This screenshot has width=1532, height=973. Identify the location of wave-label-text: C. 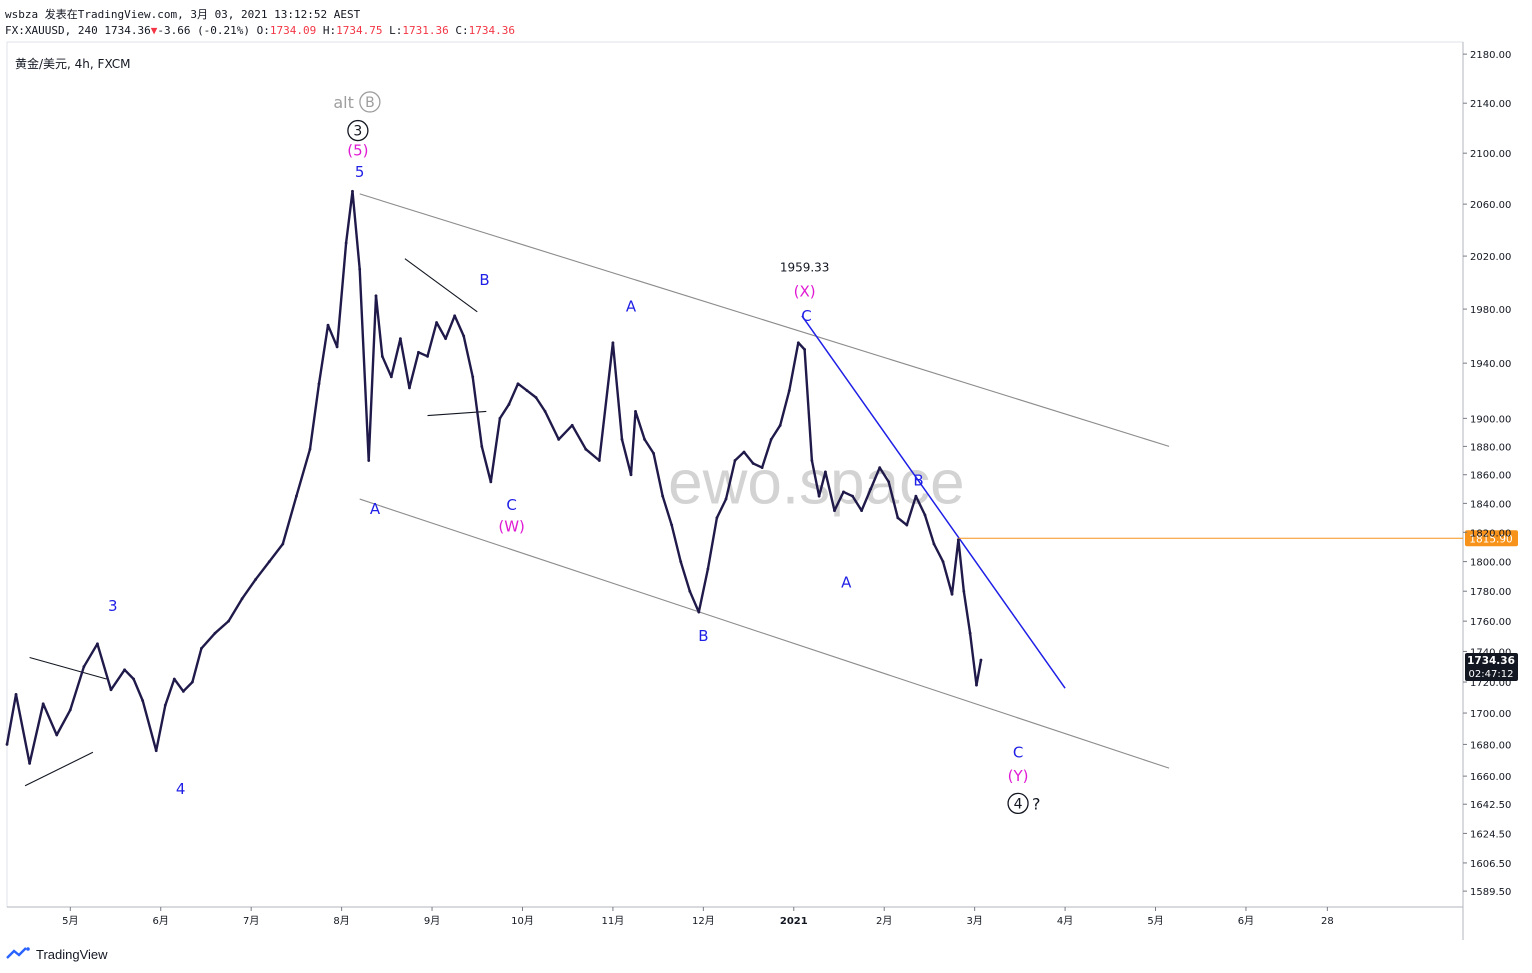
(511, 505).